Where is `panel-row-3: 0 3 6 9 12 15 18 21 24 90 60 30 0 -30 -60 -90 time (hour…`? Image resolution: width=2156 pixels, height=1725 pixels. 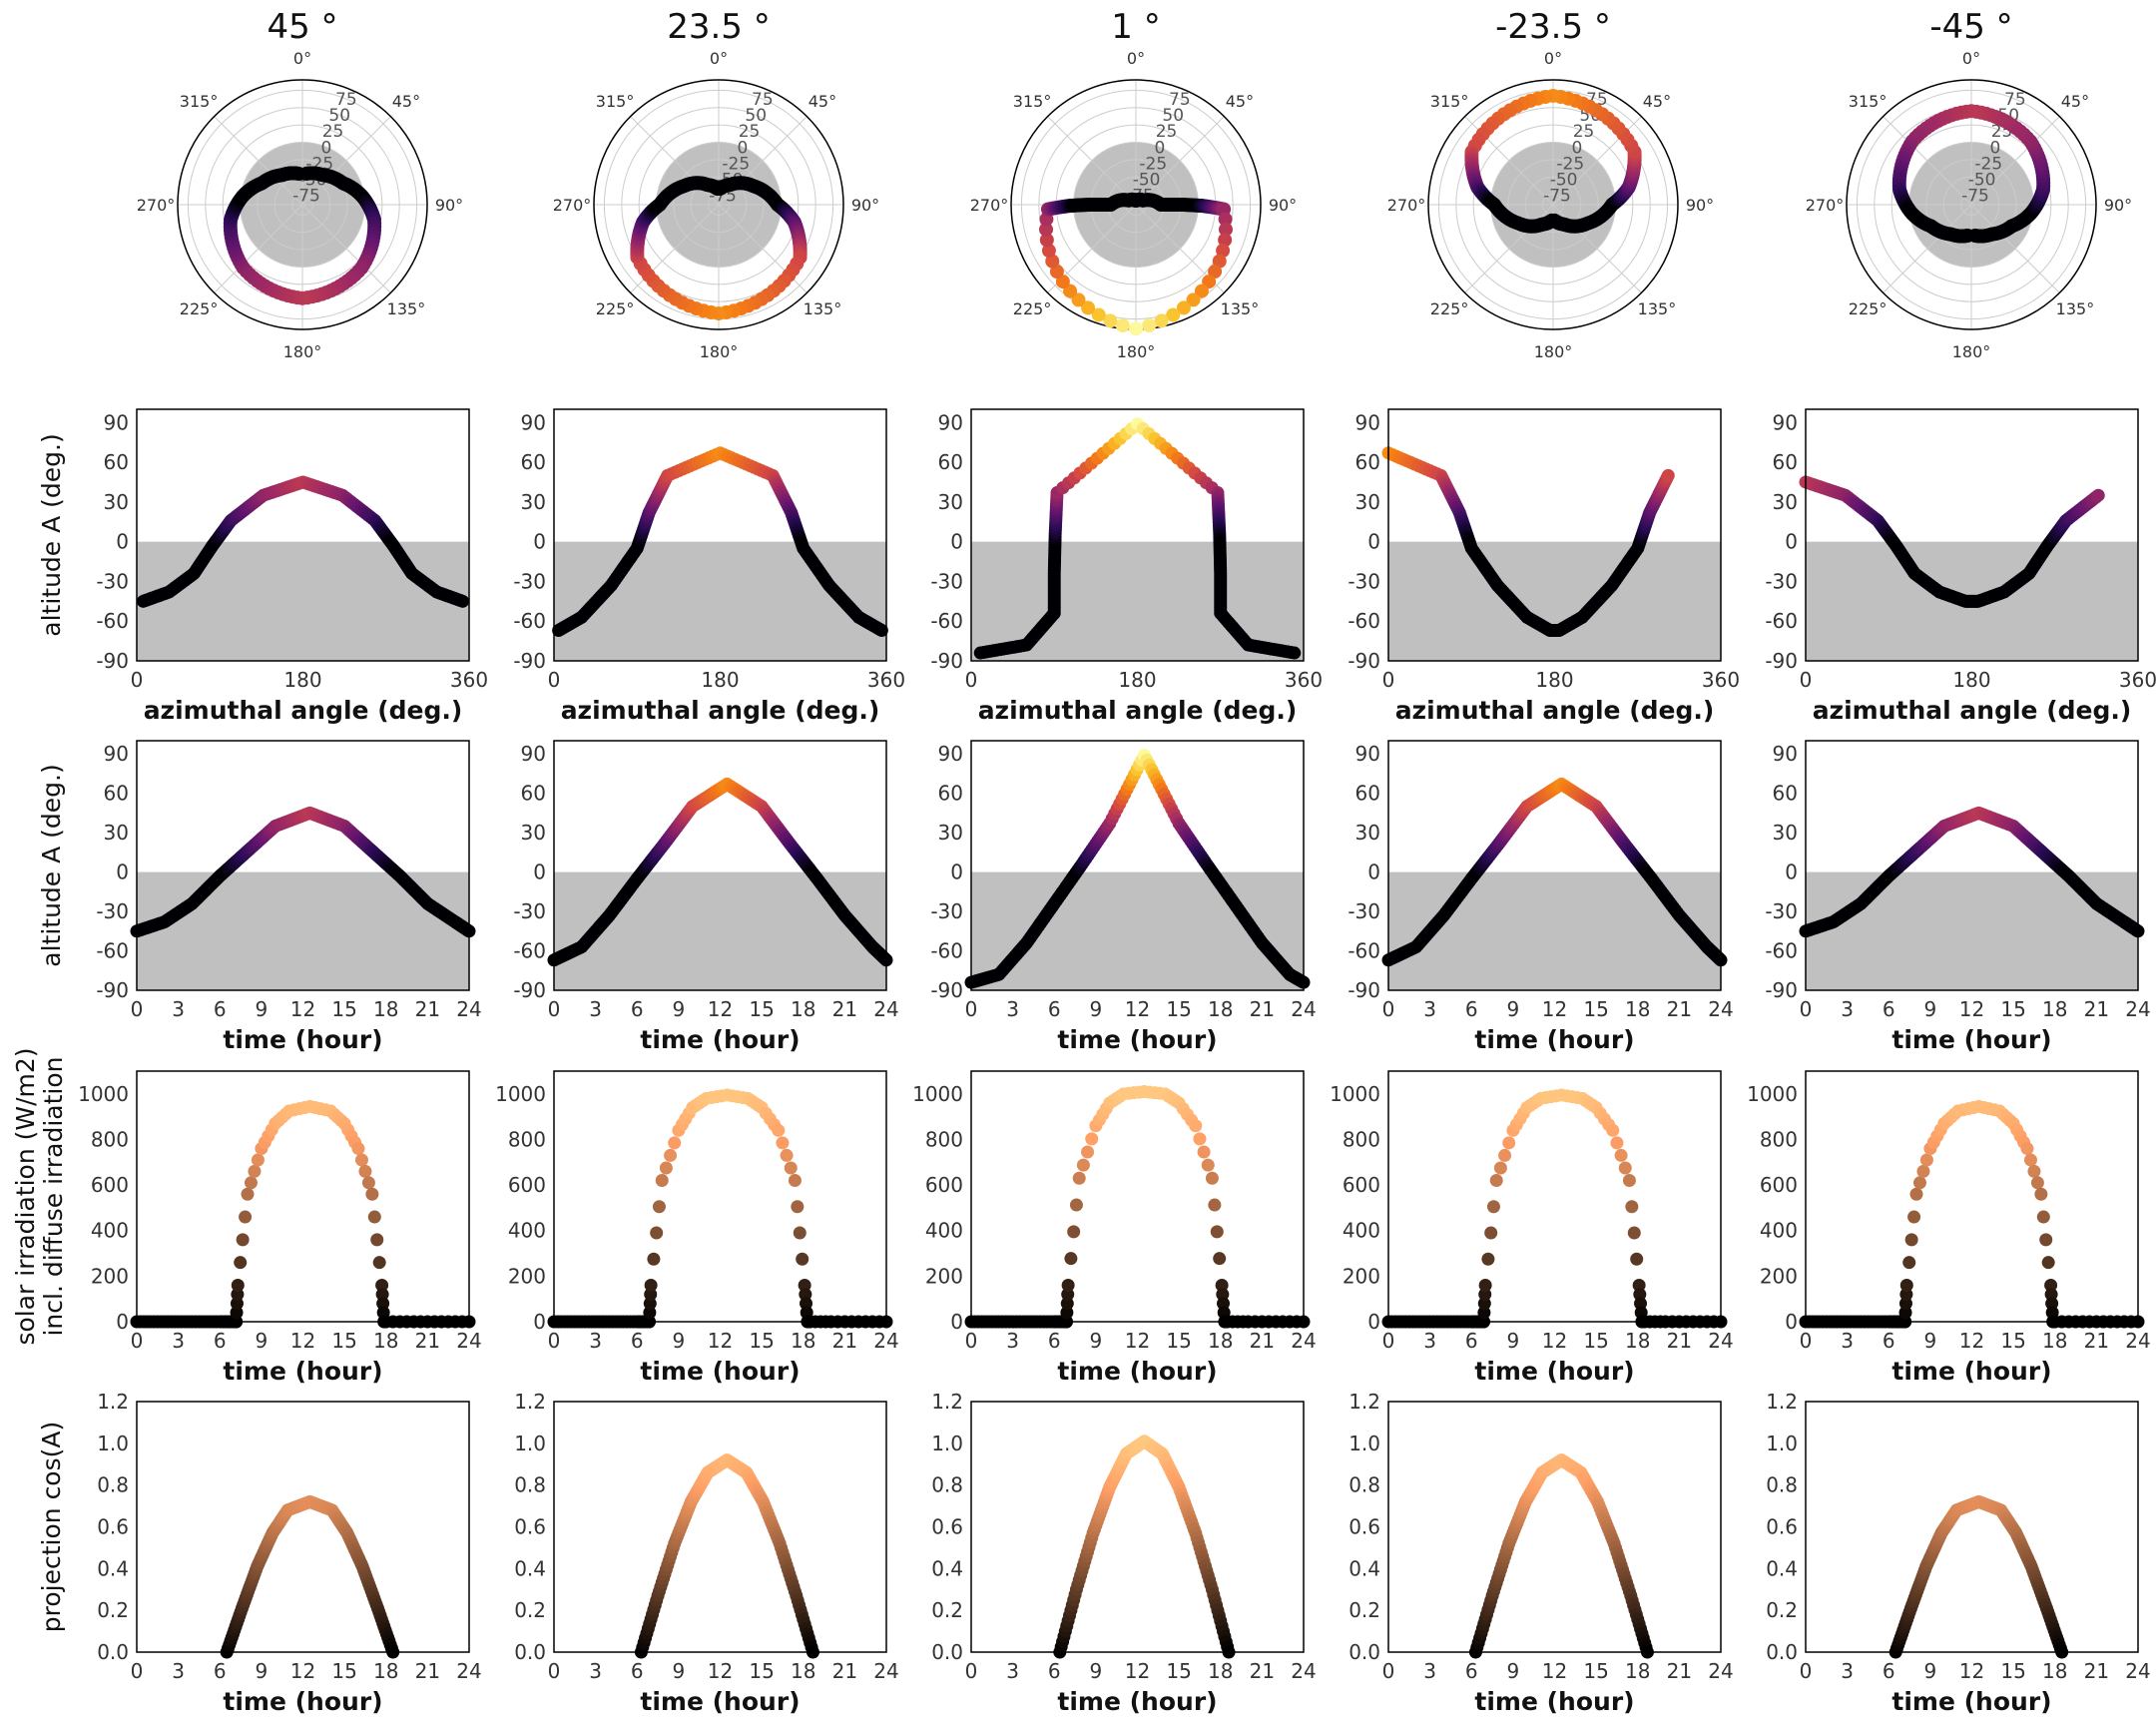 panel-row-3: 0 3 6 9 12 15 18 21 24 90 60 30 0 -30 -60 -90 time (hour… is located at coordinates (706, 897).